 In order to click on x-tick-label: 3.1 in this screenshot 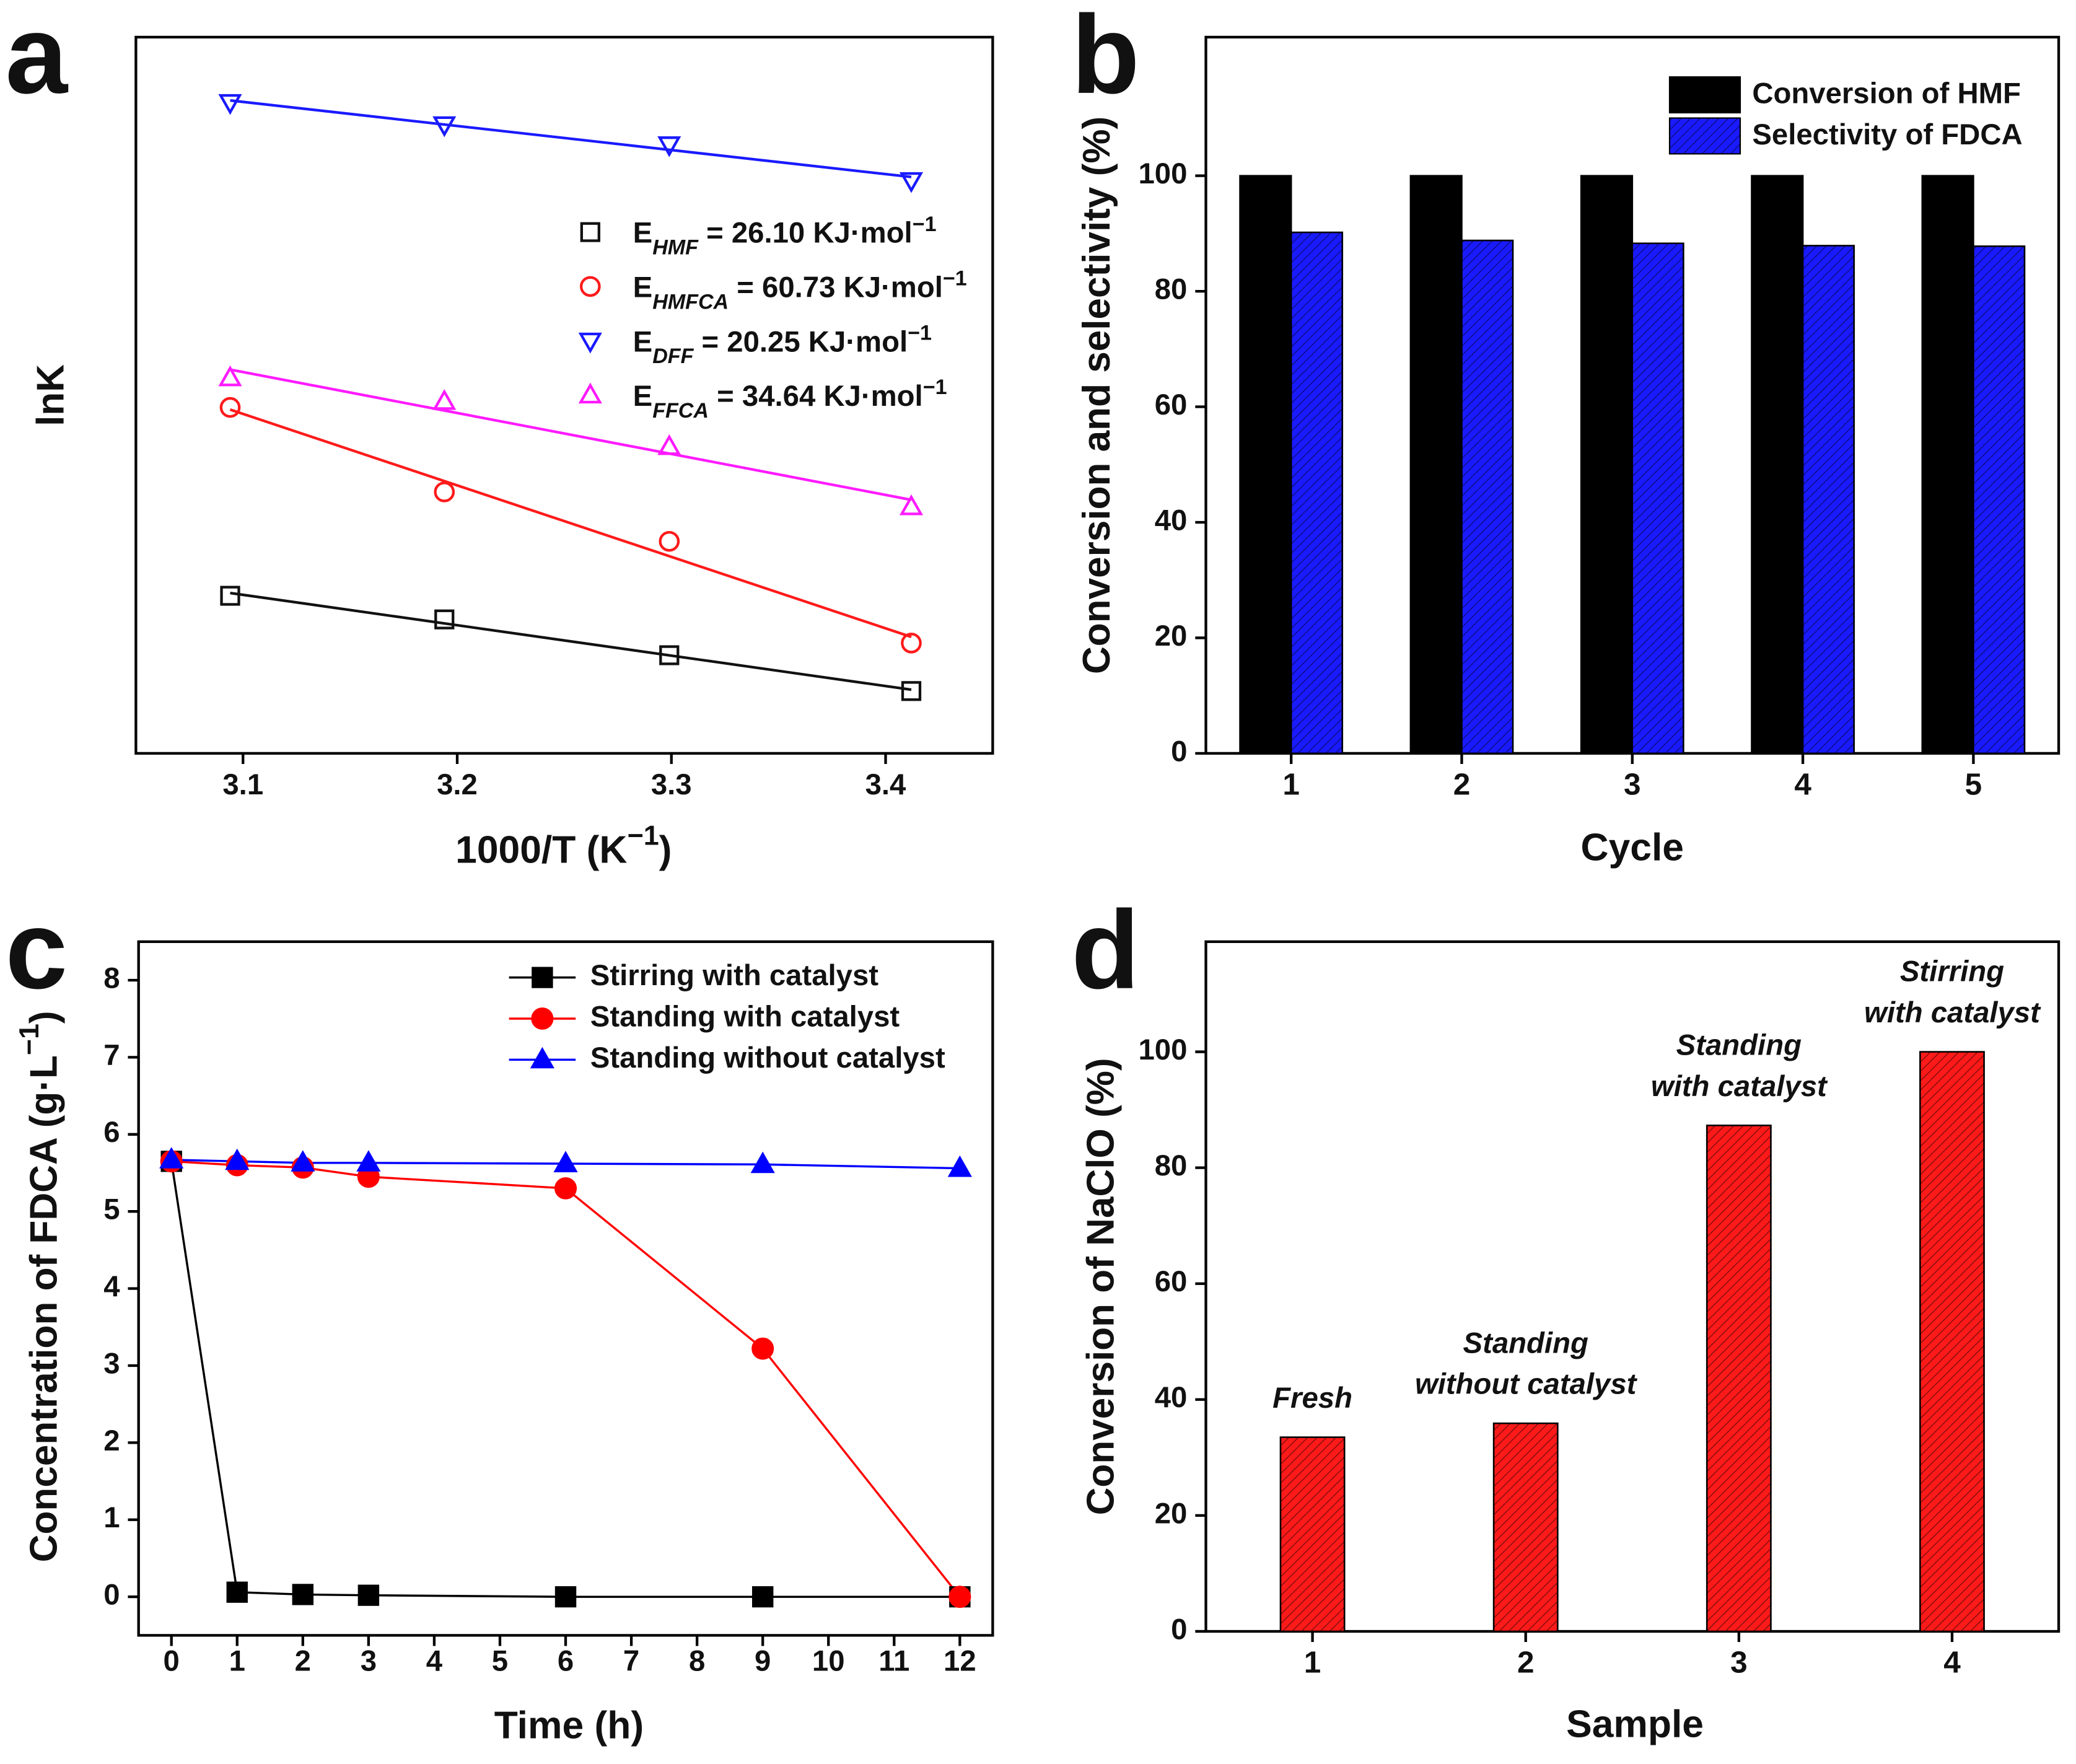, I will do `click(242, 785)`.